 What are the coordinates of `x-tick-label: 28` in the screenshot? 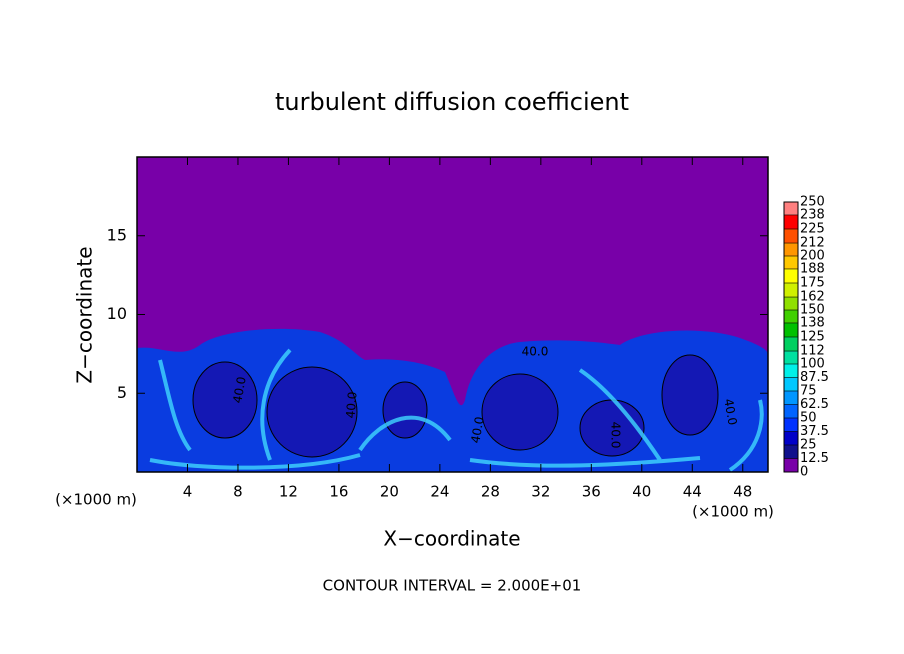 It's located at (490, 492).